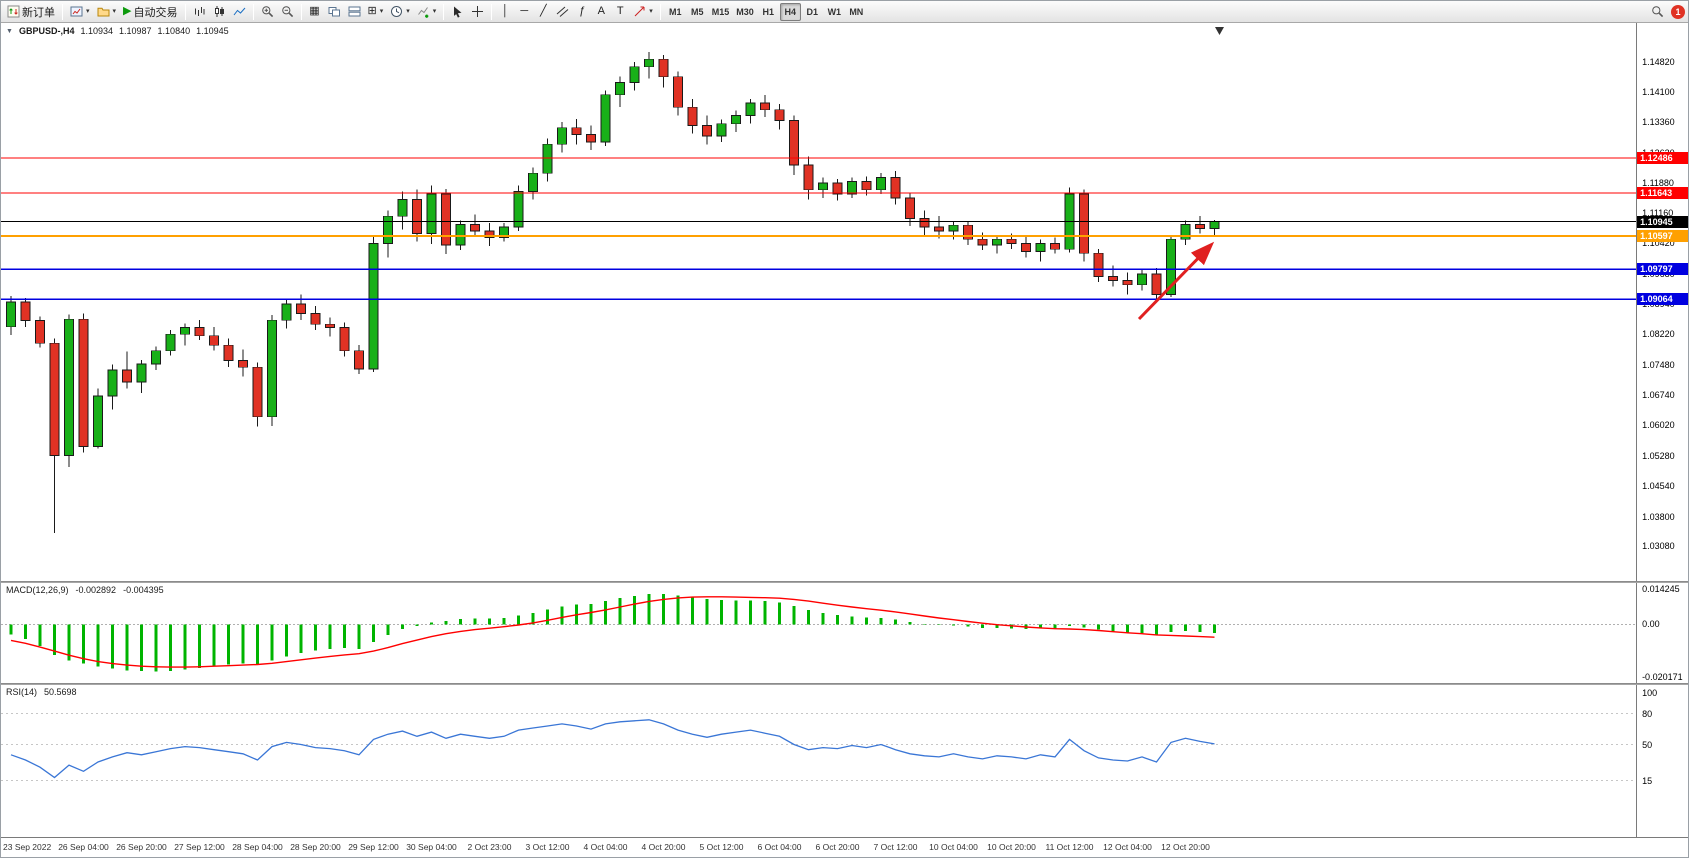 Image resolution: width=1689 pixels, height=858 pixels. I want to click on text-tool-button: A, so click(601, 12).